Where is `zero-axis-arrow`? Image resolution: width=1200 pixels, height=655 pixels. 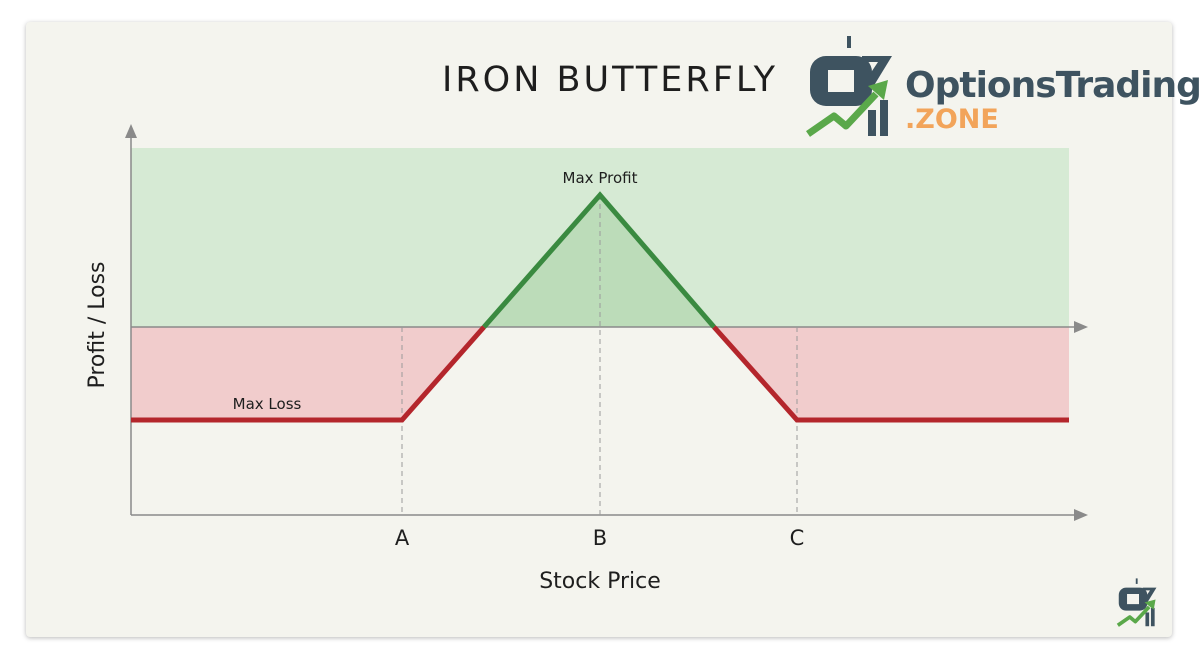
zero-axis-arrow is located at coordinates (1081, 327).